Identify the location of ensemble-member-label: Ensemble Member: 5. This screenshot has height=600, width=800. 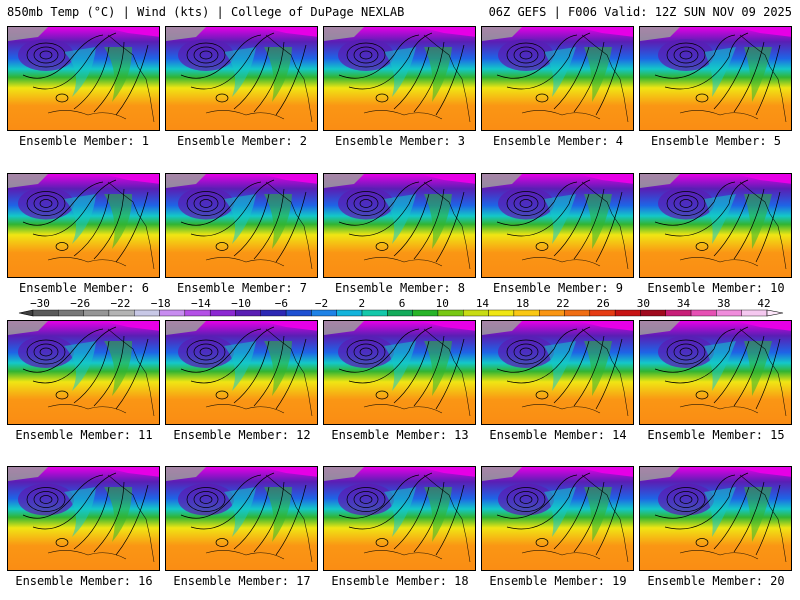
(716, 141).